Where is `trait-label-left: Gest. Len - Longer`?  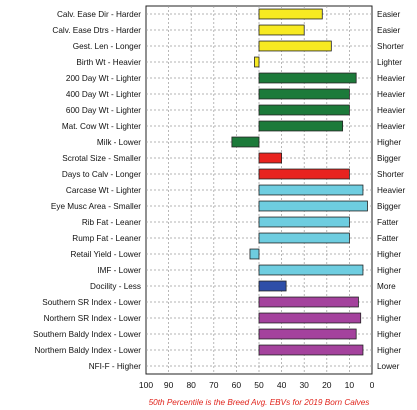 trait-label-left: Gest. Len - Longer is located at coordinates (107, 46).